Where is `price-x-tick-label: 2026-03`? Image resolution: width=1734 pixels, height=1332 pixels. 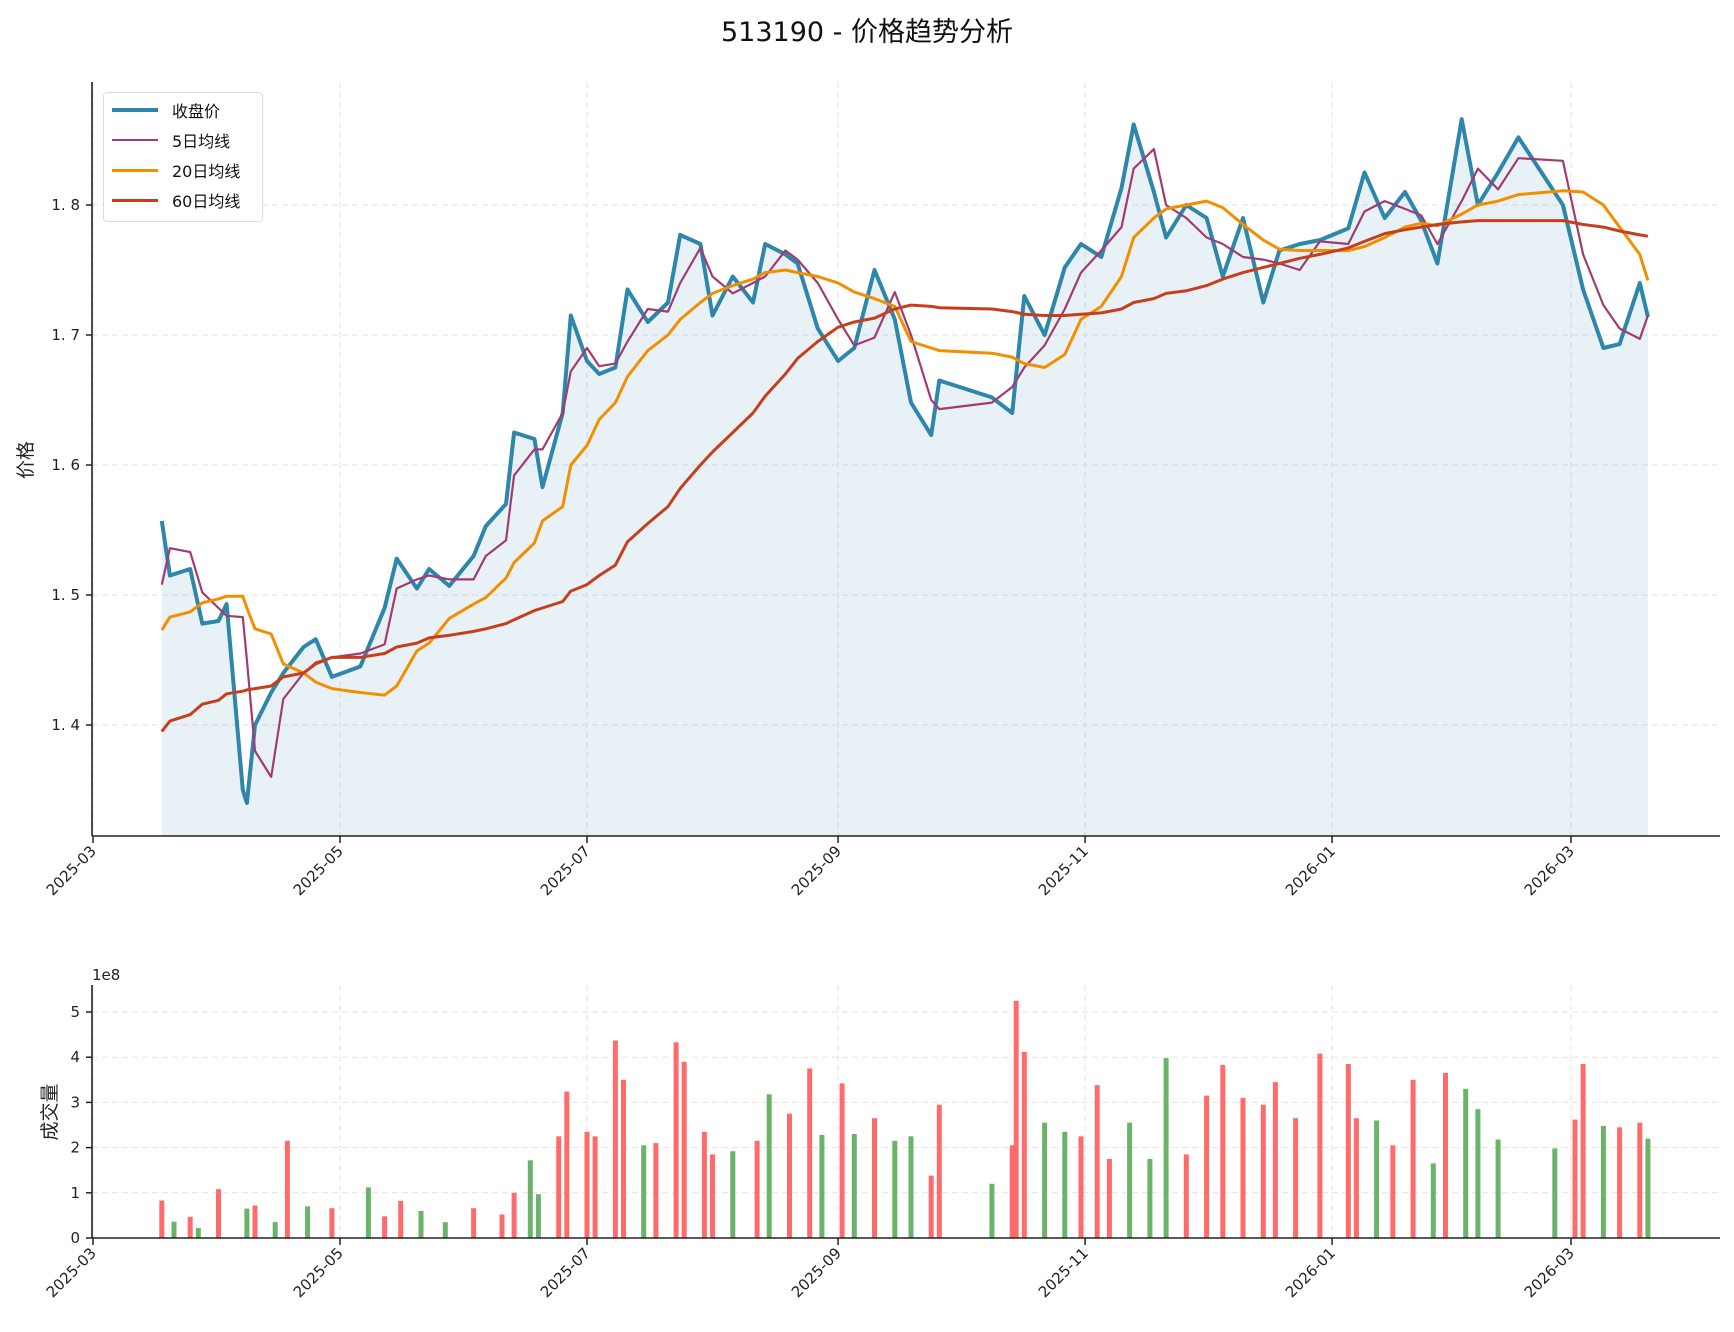 price-x-tick-label: 2026-03 is located at coordinates (1549, 870).